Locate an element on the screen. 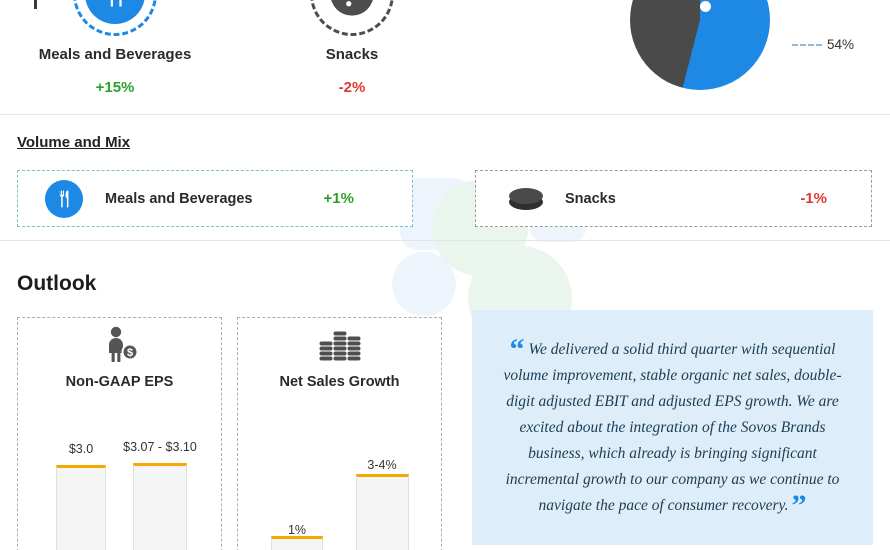 The height and width of the screenshot is (550, 890). meals-segment-change: +15% is located at coordinates (115, 87).